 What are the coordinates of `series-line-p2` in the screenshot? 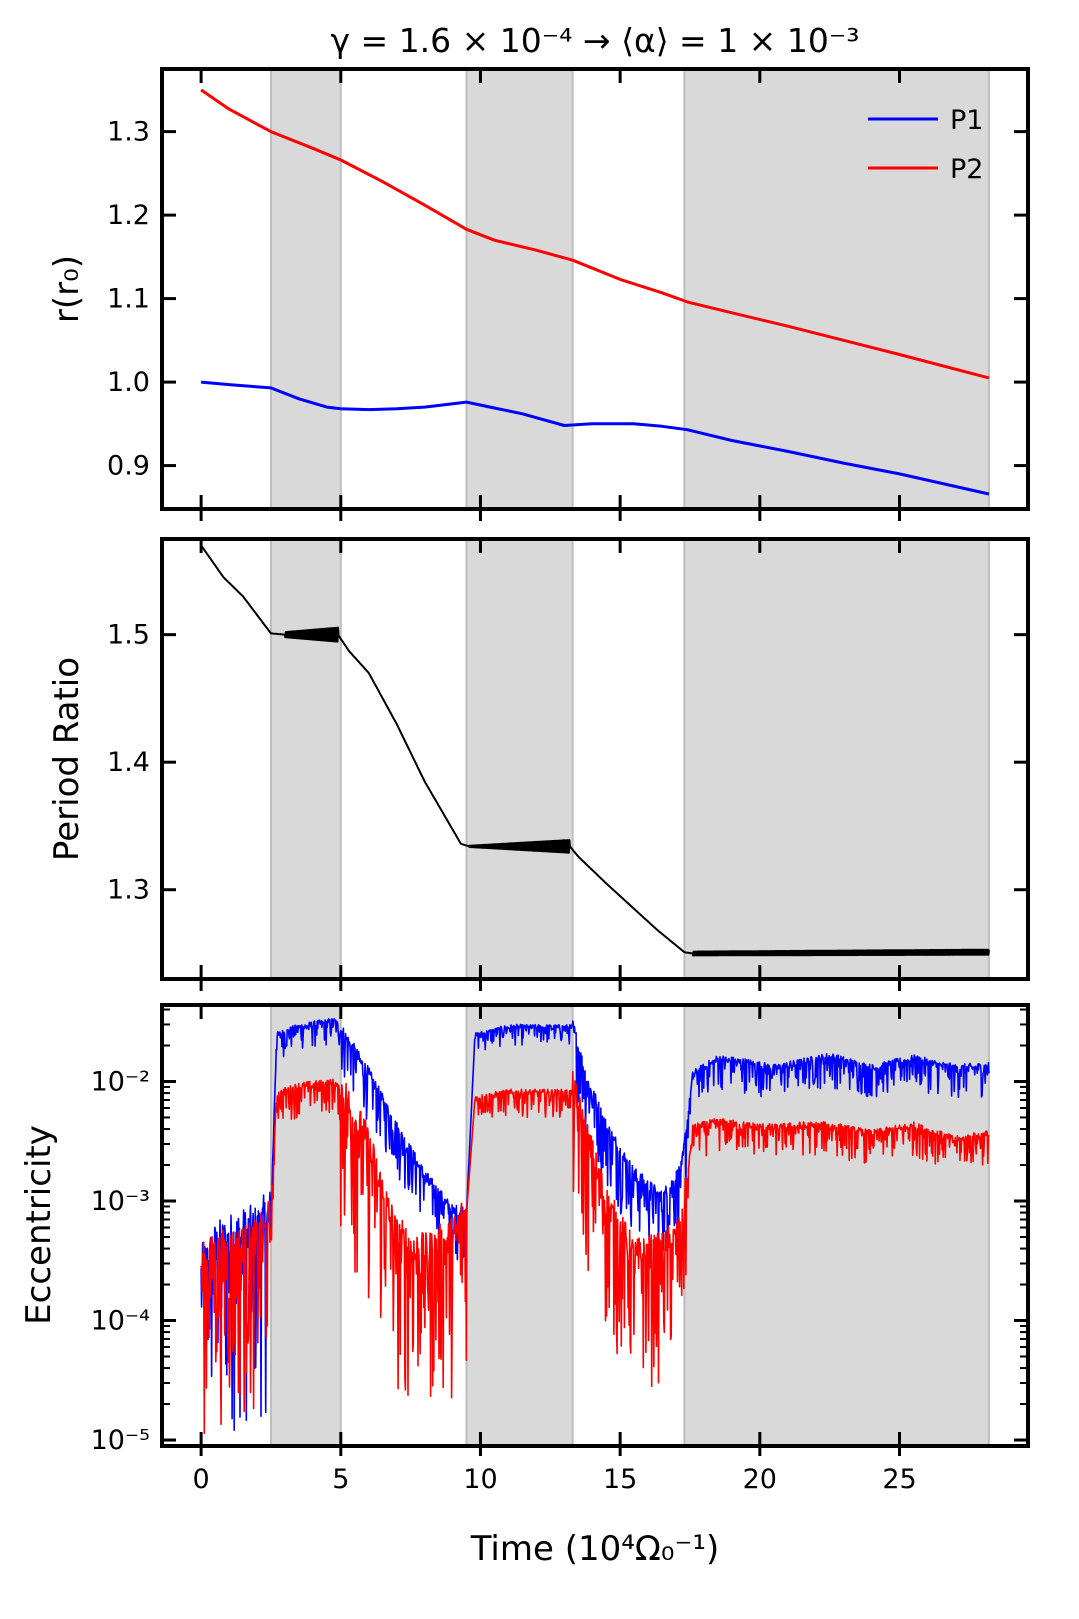 It's located at (595, 234).